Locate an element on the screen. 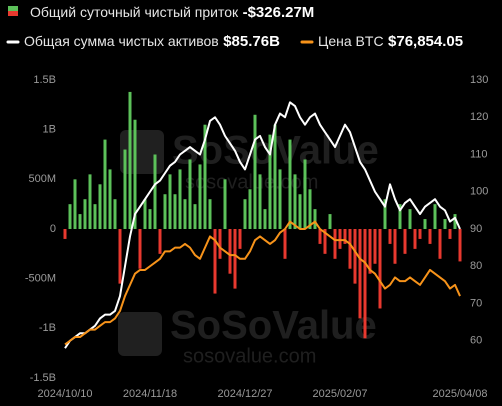 The height and width of the screenshot is (406, 502). watermark-brand: SoSoValue is located at coordinates (273, 326).